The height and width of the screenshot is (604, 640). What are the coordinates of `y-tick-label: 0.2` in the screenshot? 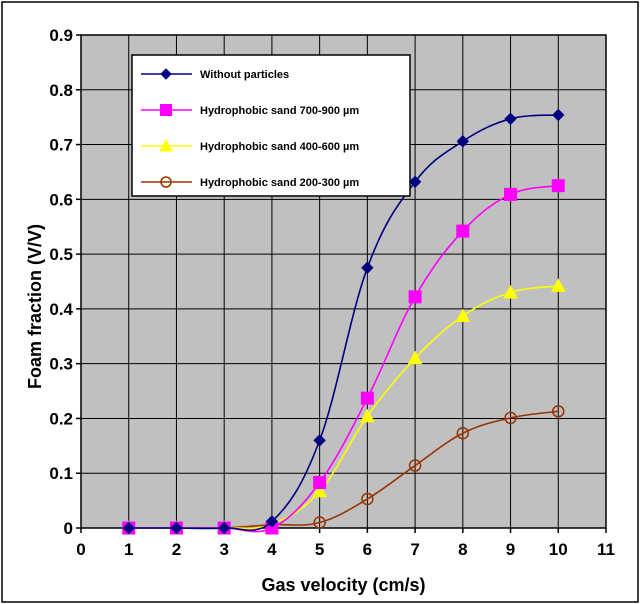 It's located at (61, 418).